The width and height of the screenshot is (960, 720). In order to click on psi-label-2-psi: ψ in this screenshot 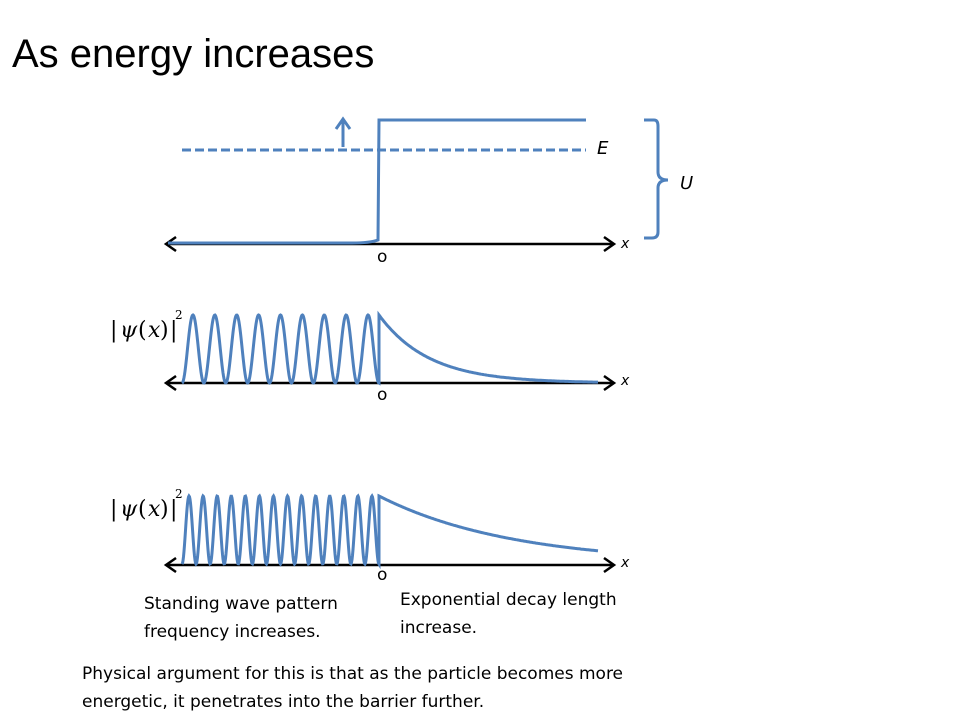, I will do `click(129, 509)`.